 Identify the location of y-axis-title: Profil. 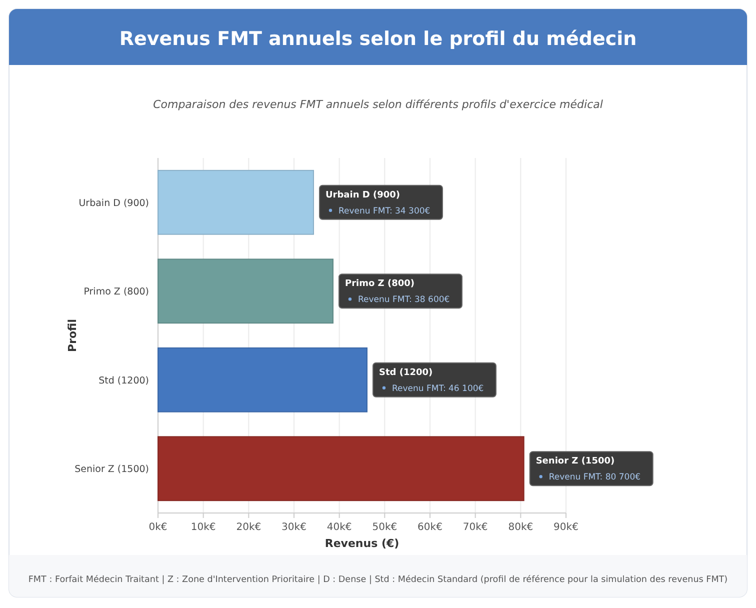
(72, 335).